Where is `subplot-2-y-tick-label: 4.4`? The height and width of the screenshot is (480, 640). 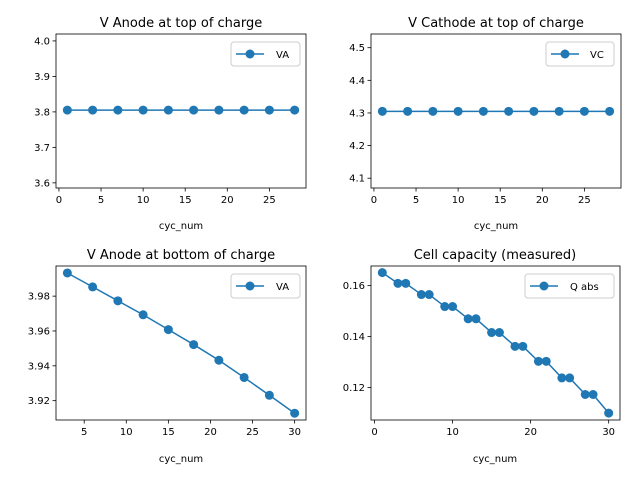
subplot-2-y-tick-label: 4.4 is located at coordinates (357, 81).